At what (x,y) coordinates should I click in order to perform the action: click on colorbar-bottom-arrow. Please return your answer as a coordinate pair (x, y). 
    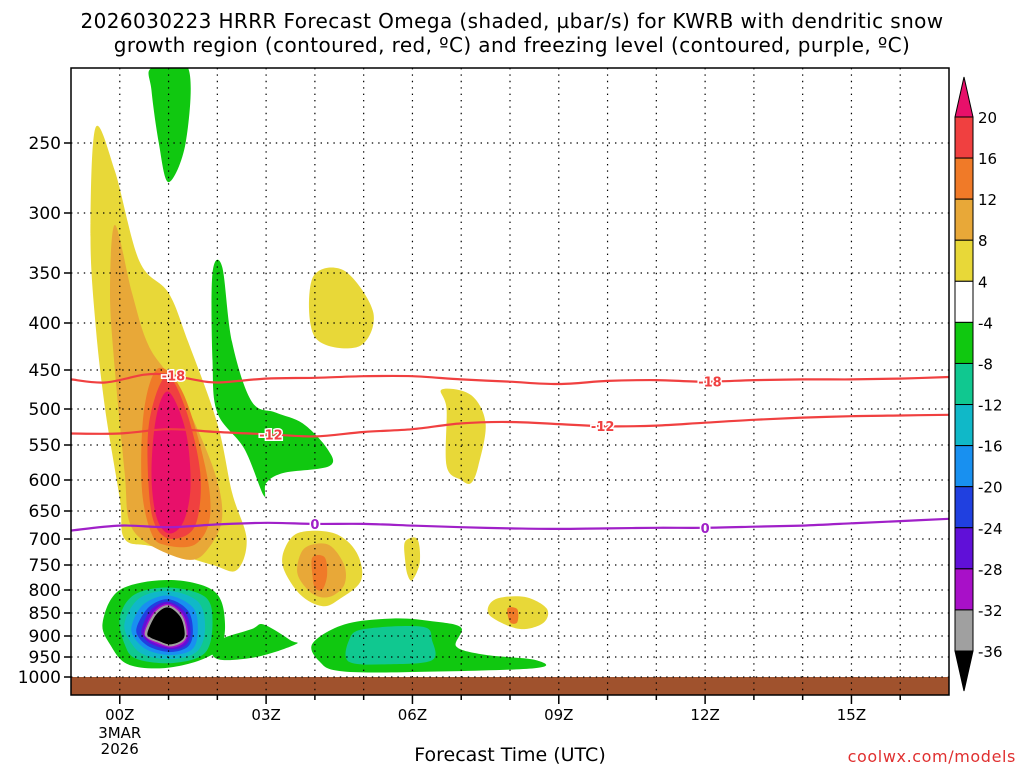
    Looking at the image, I should click on (964, 671).